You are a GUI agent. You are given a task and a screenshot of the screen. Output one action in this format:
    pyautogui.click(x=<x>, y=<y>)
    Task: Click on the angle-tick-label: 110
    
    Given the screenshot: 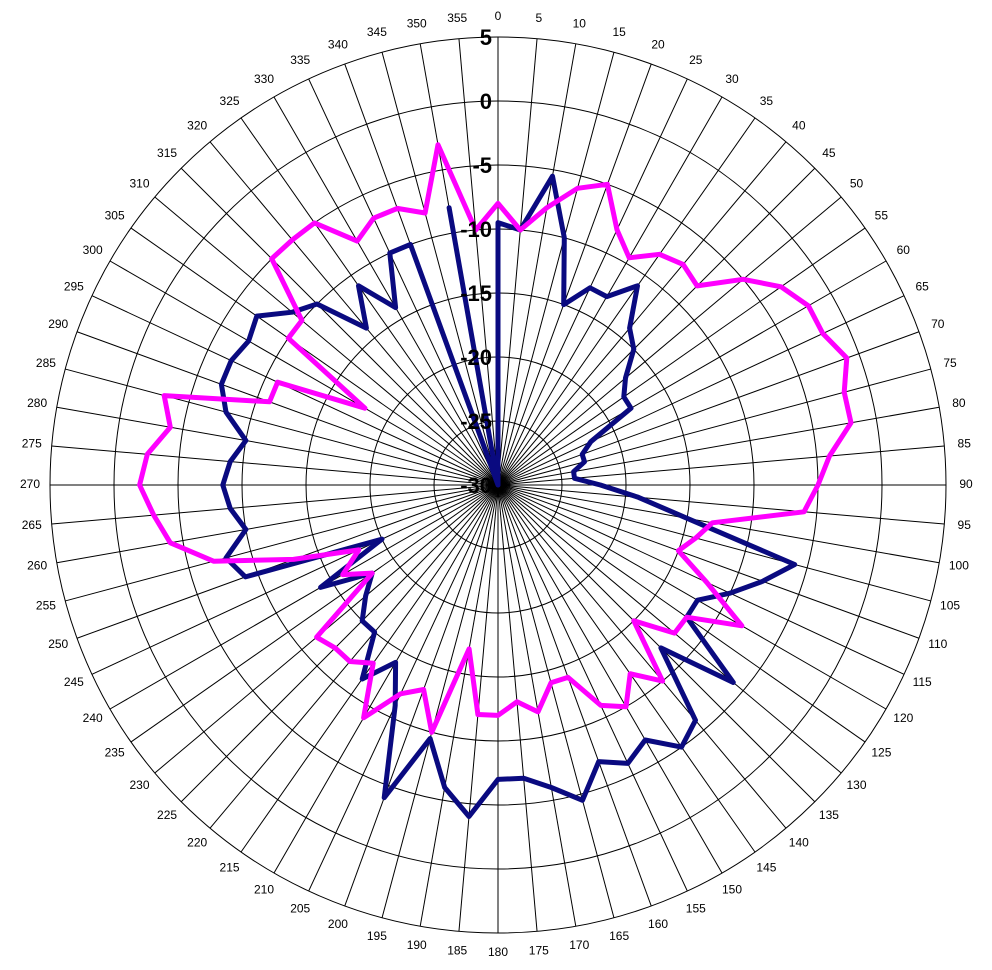 What is the action you would take?
    pyautogui.click(x=937, y=644)
    